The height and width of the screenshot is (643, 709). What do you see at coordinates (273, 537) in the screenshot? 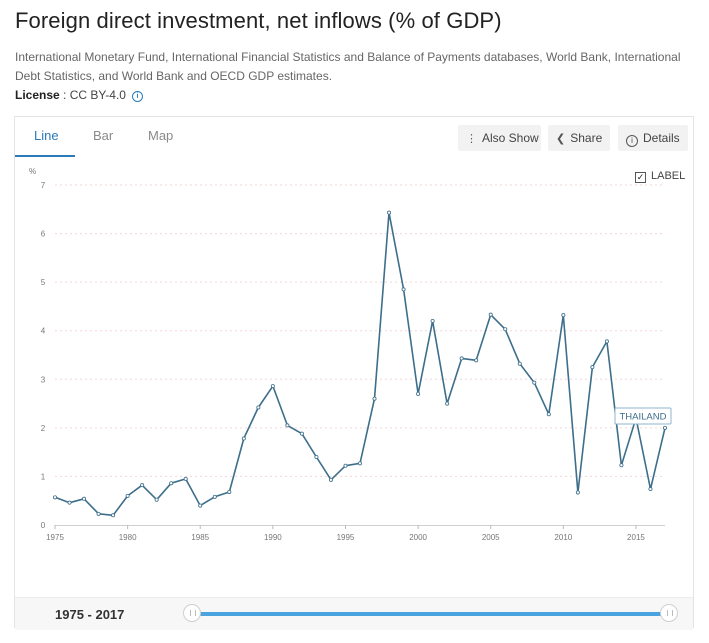
I see `x-tick-label: 1990` at bounding box center [273, 537].